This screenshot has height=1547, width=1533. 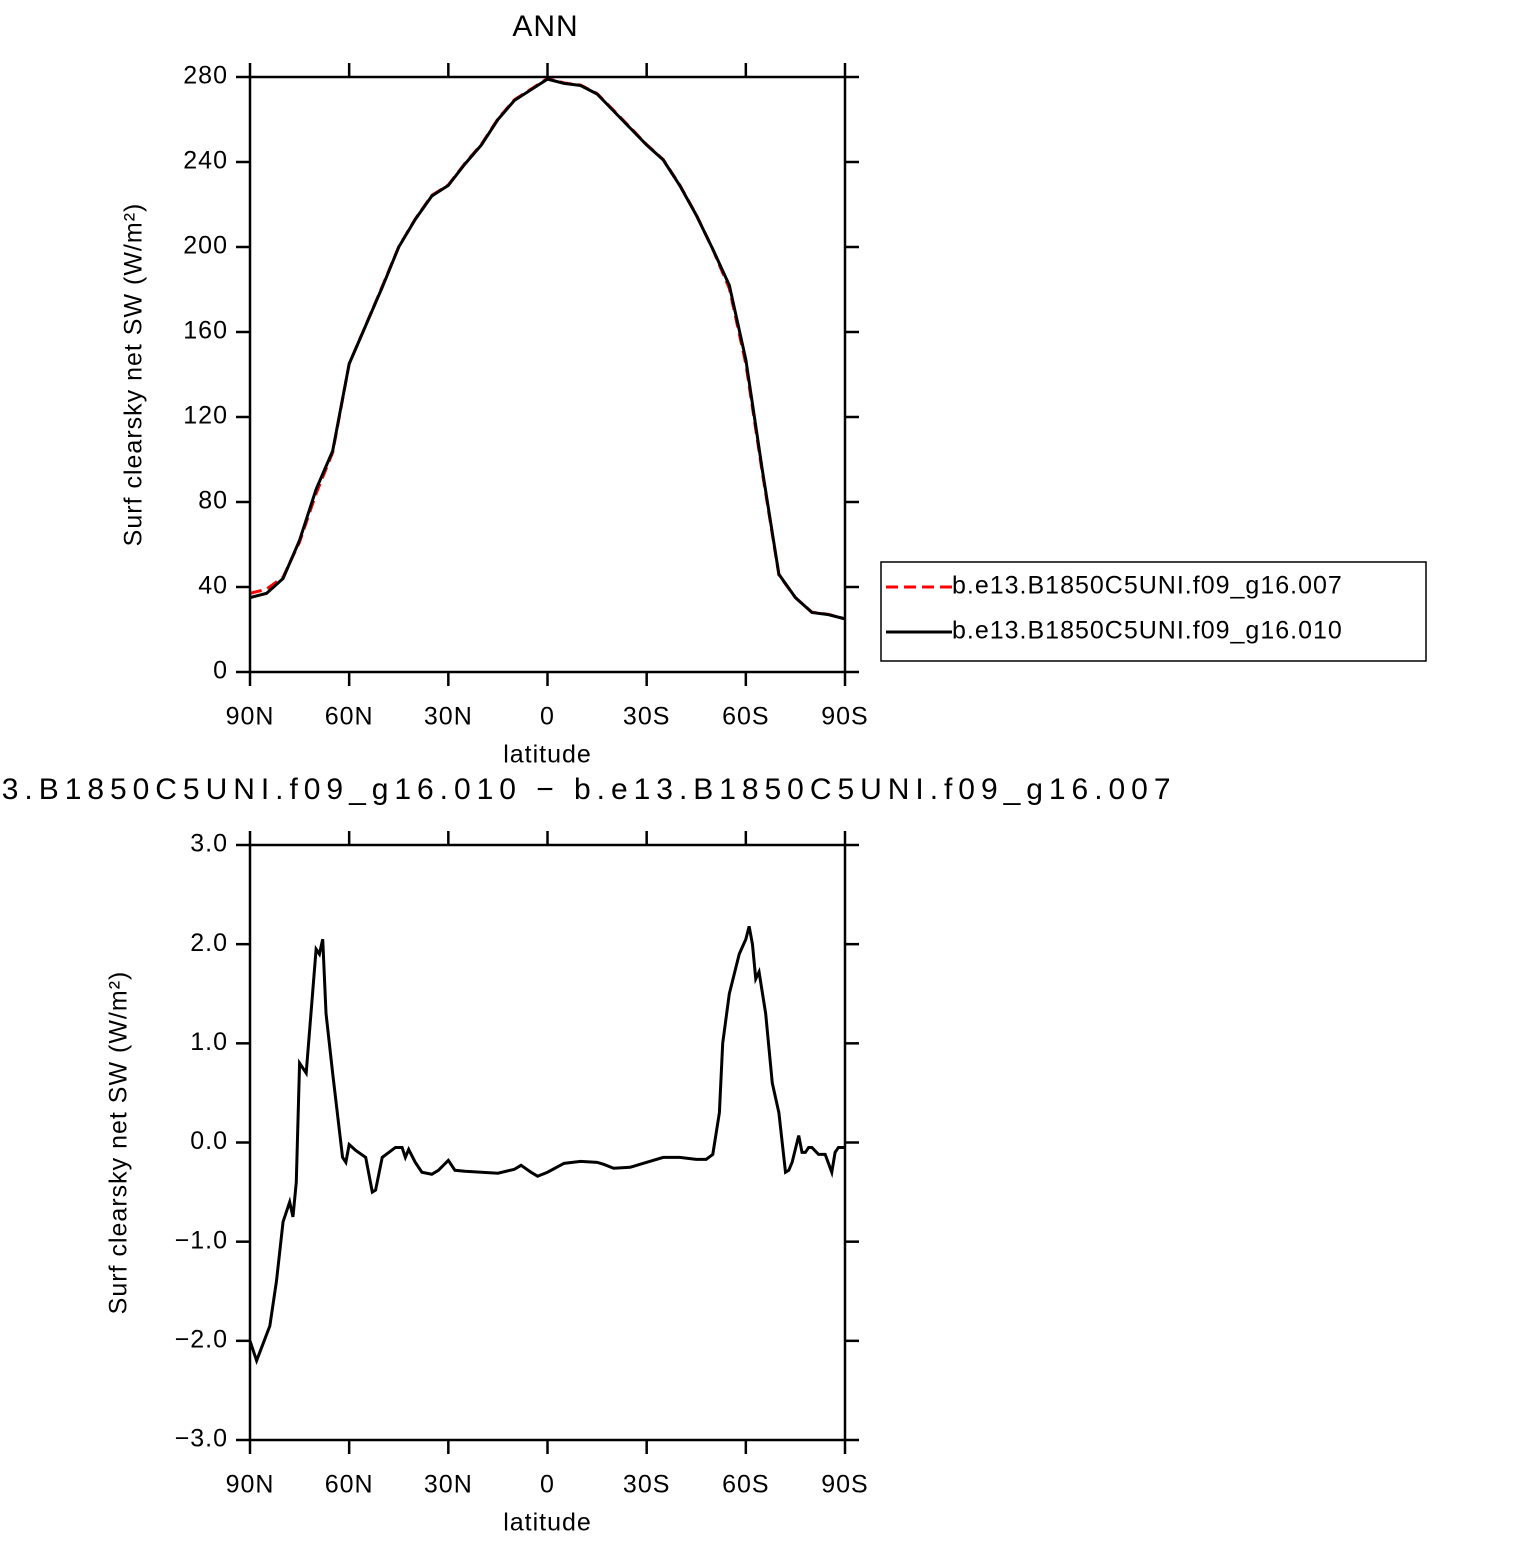 What do you see at coordinates (1153, 611) in the screenshot?
I see `legend-box` at bounding box center [1153, 611].